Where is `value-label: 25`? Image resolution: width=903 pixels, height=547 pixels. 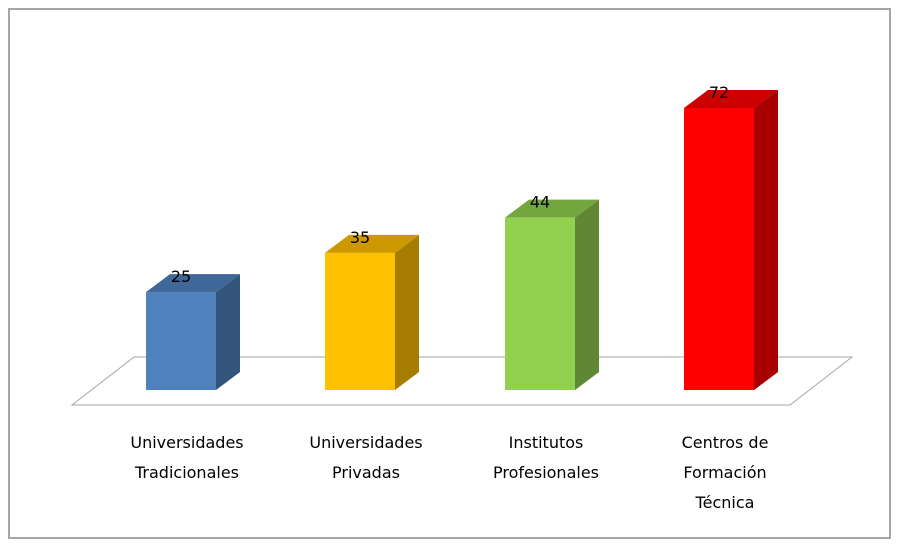
value-label: 25 is located at coordinates (181, 276).